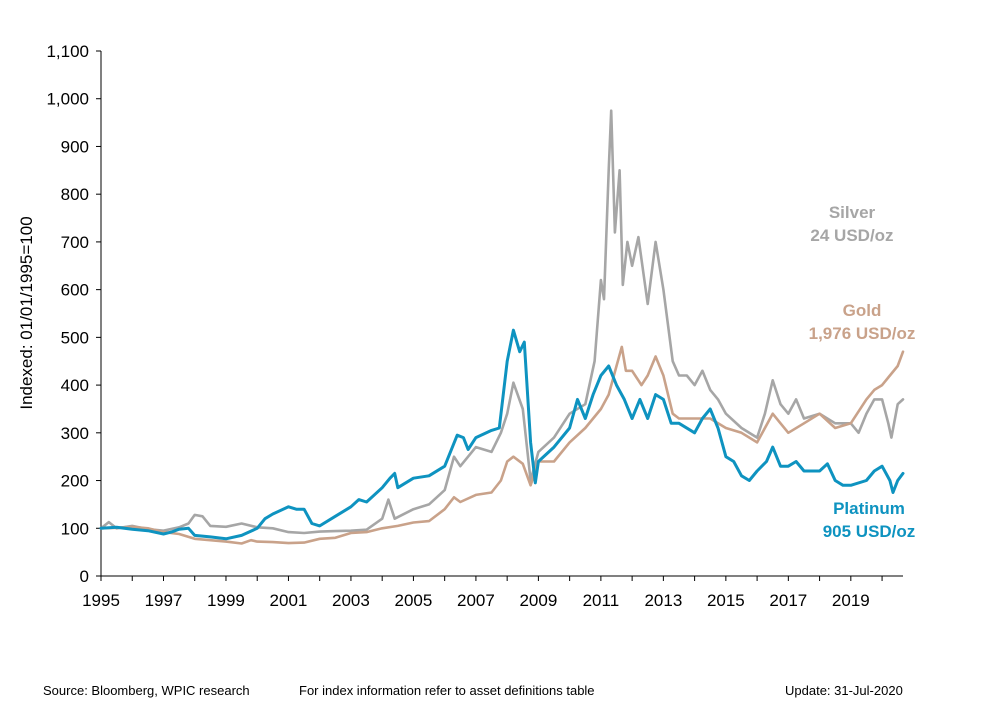 This screenshot has width=1000, height=725. I want to click on y-tick-label: 800, so click(75, 194).